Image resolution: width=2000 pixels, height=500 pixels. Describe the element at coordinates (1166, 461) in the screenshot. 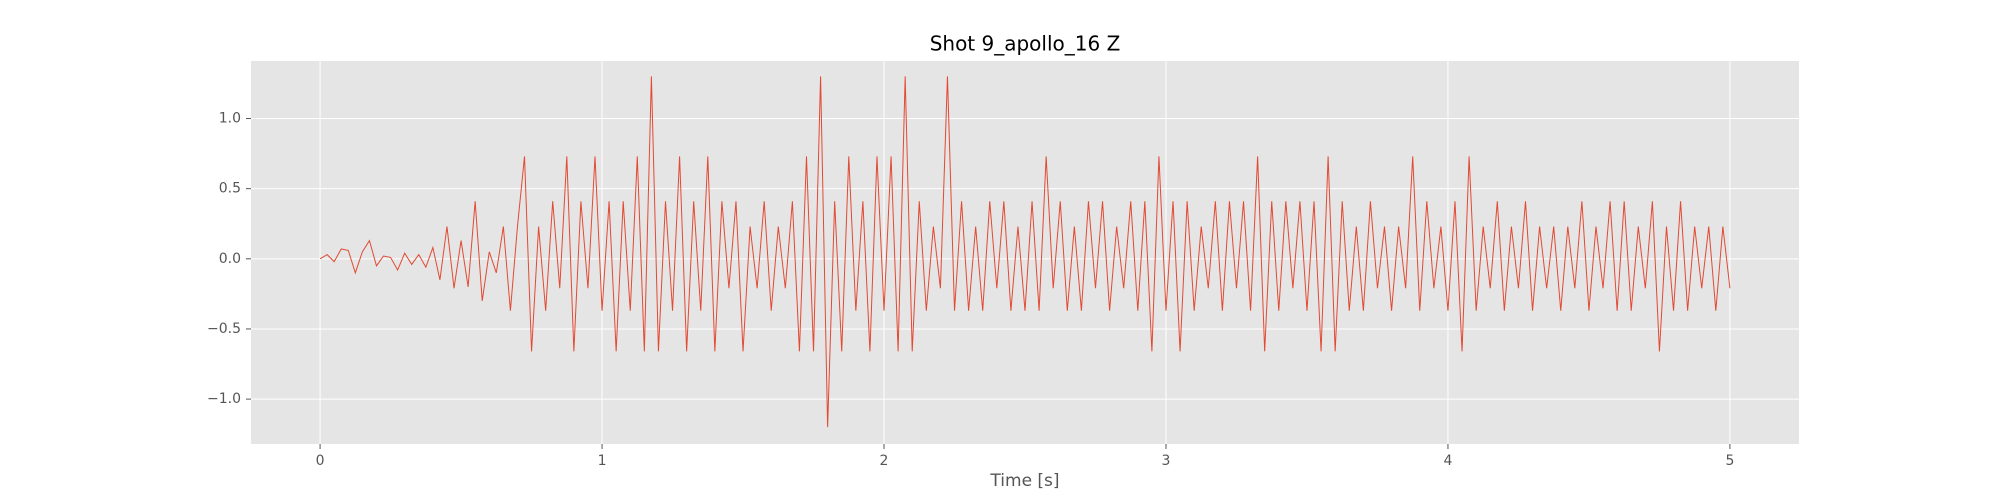

I see `x-tick-label: 3` at that location.